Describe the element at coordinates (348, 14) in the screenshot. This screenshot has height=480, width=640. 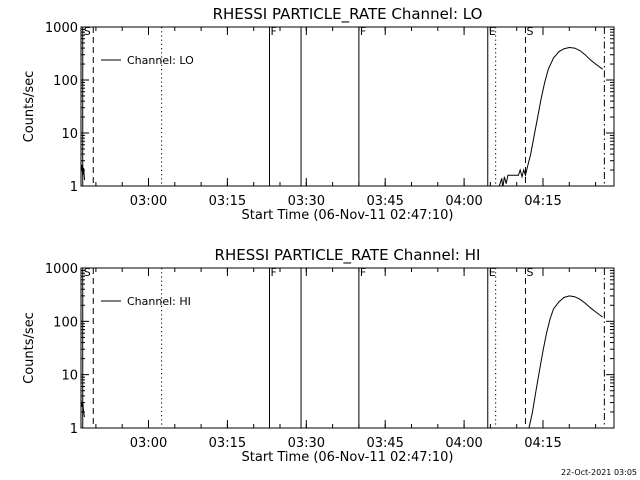
I see `chart-title: RHESSI PARTICLE_RATE Channel: LO` at that location.